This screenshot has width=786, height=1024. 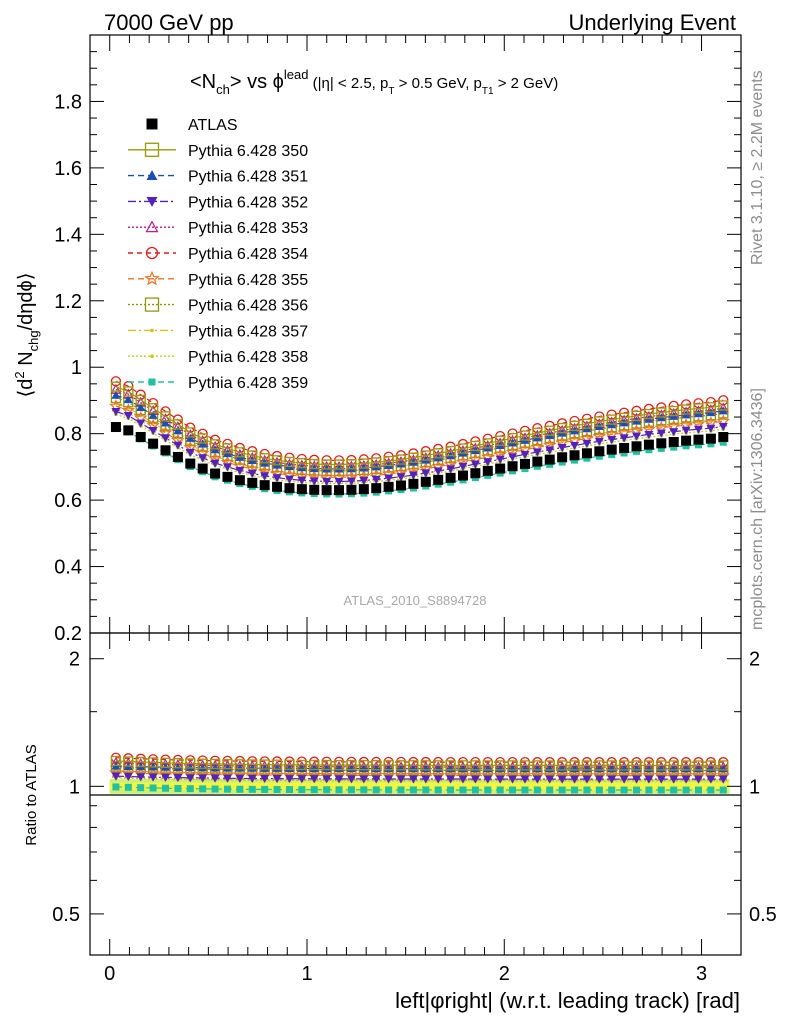 I want to click on legend-item-pythia-6-428-356: Pythia 6.428 356, so click(x=218, y=306).